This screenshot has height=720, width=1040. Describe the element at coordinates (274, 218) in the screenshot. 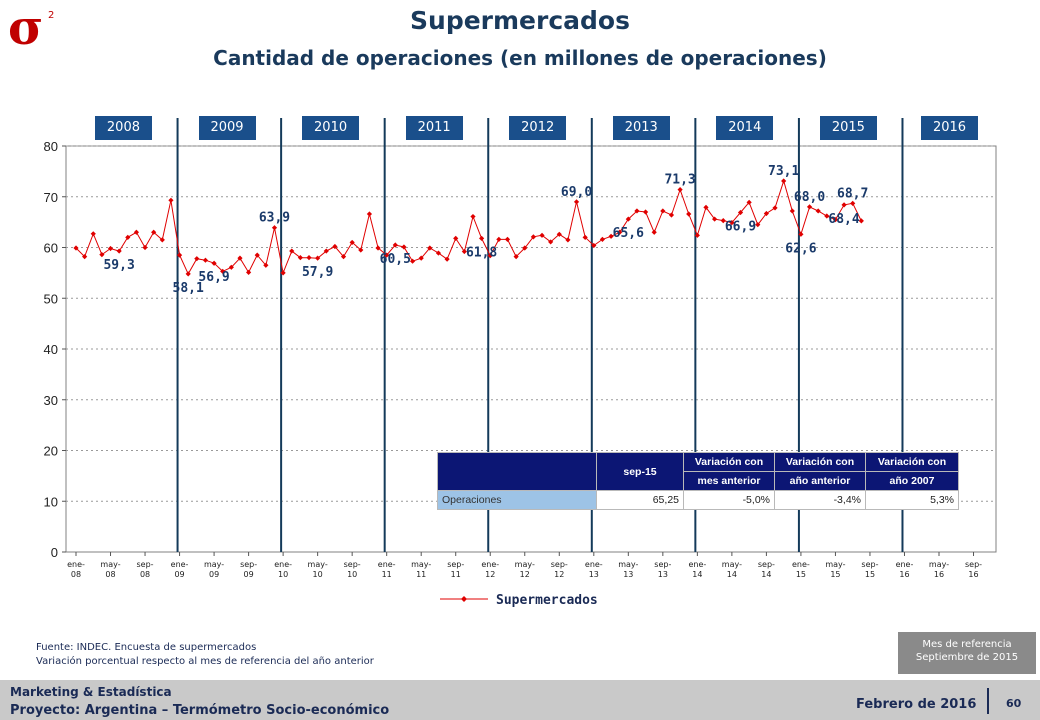

I see `data-label: 63,9` at that location.